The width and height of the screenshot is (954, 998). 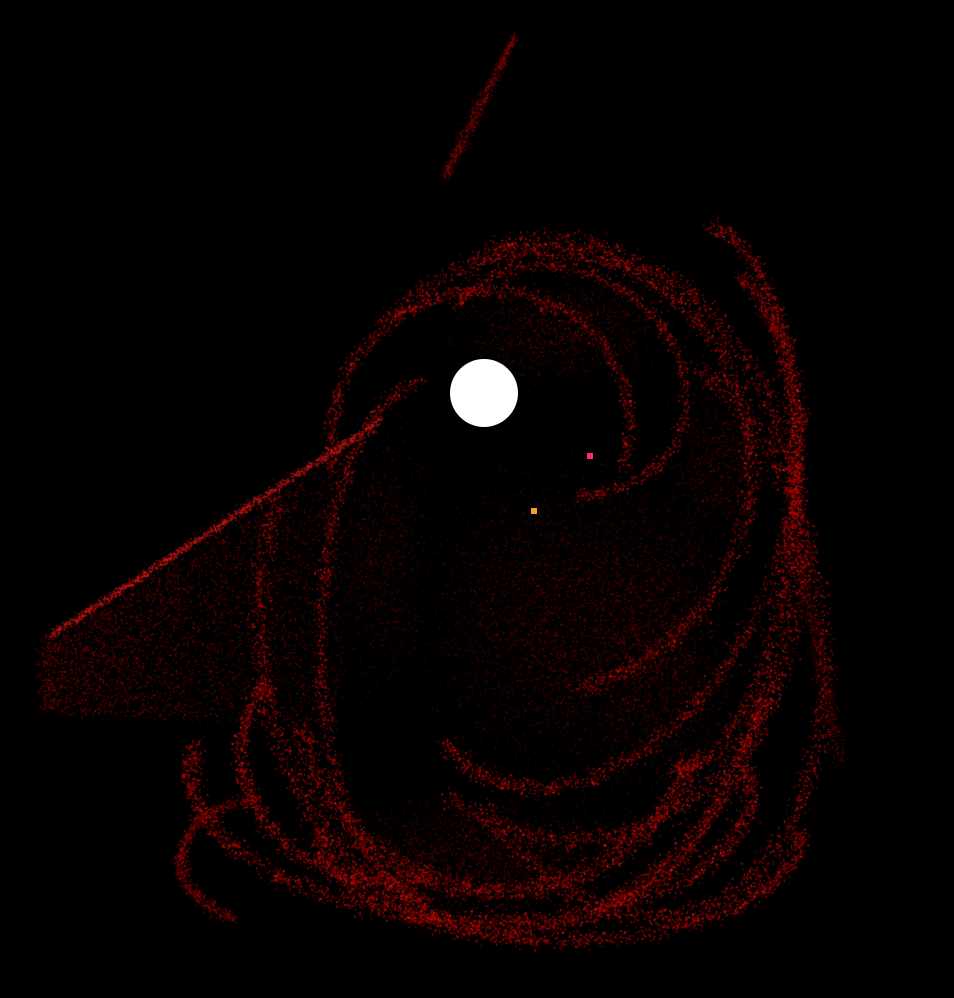 What do you see at coordinates (534, 511) in the screenshot?
I see `orange-marker-icon` at bounding box center [534, 511].